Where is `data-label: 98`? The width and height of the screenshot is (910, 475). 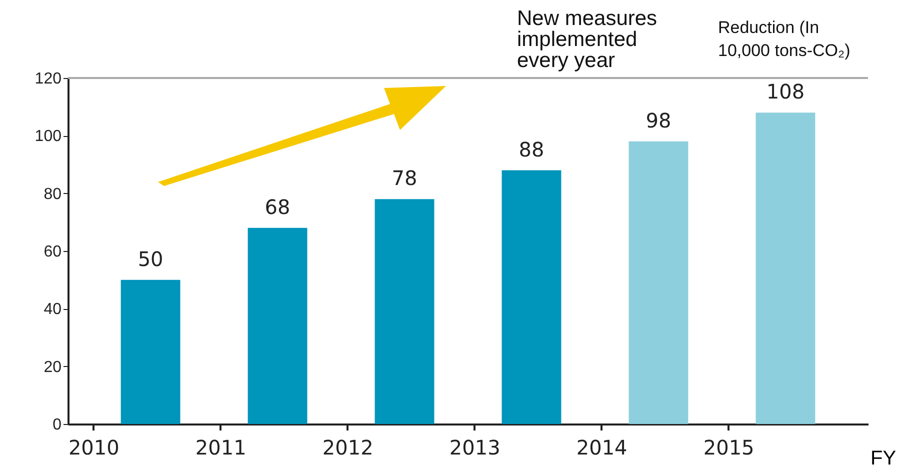
data-label: 98 is located at coordinates (659, 120).